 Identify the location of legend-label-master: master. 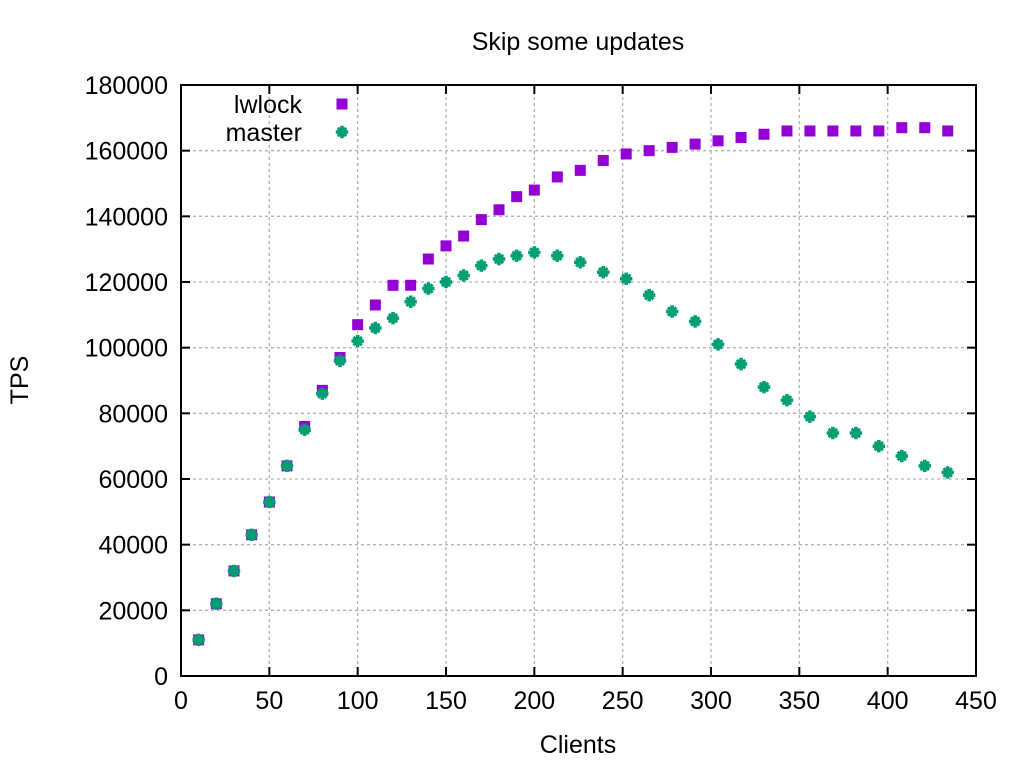
(264, 133).